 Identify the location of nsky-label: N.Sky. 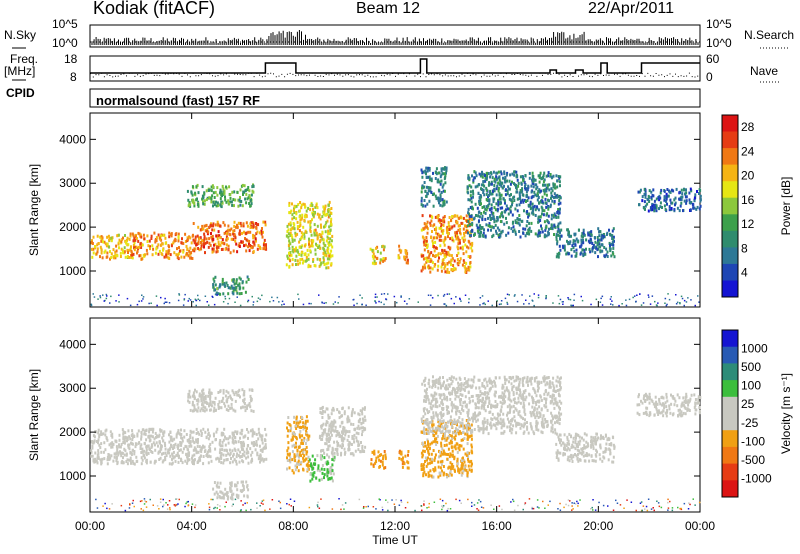
(20, 35).